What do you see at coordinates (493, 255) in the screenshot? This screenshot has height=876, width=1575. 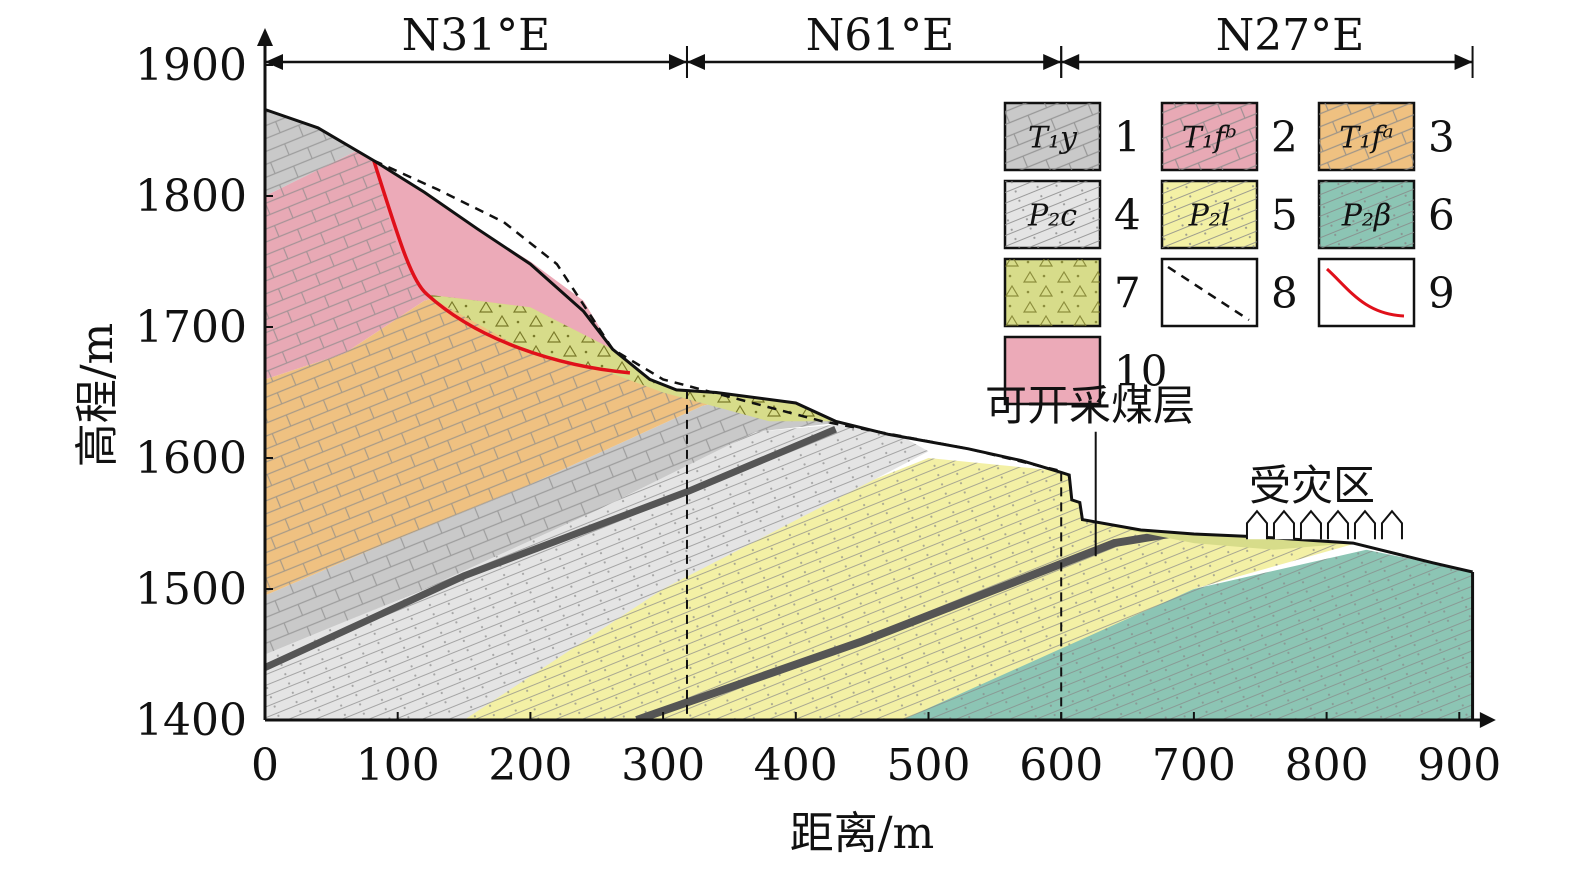 I see `slide-zone` at bounding box center [493, 255].